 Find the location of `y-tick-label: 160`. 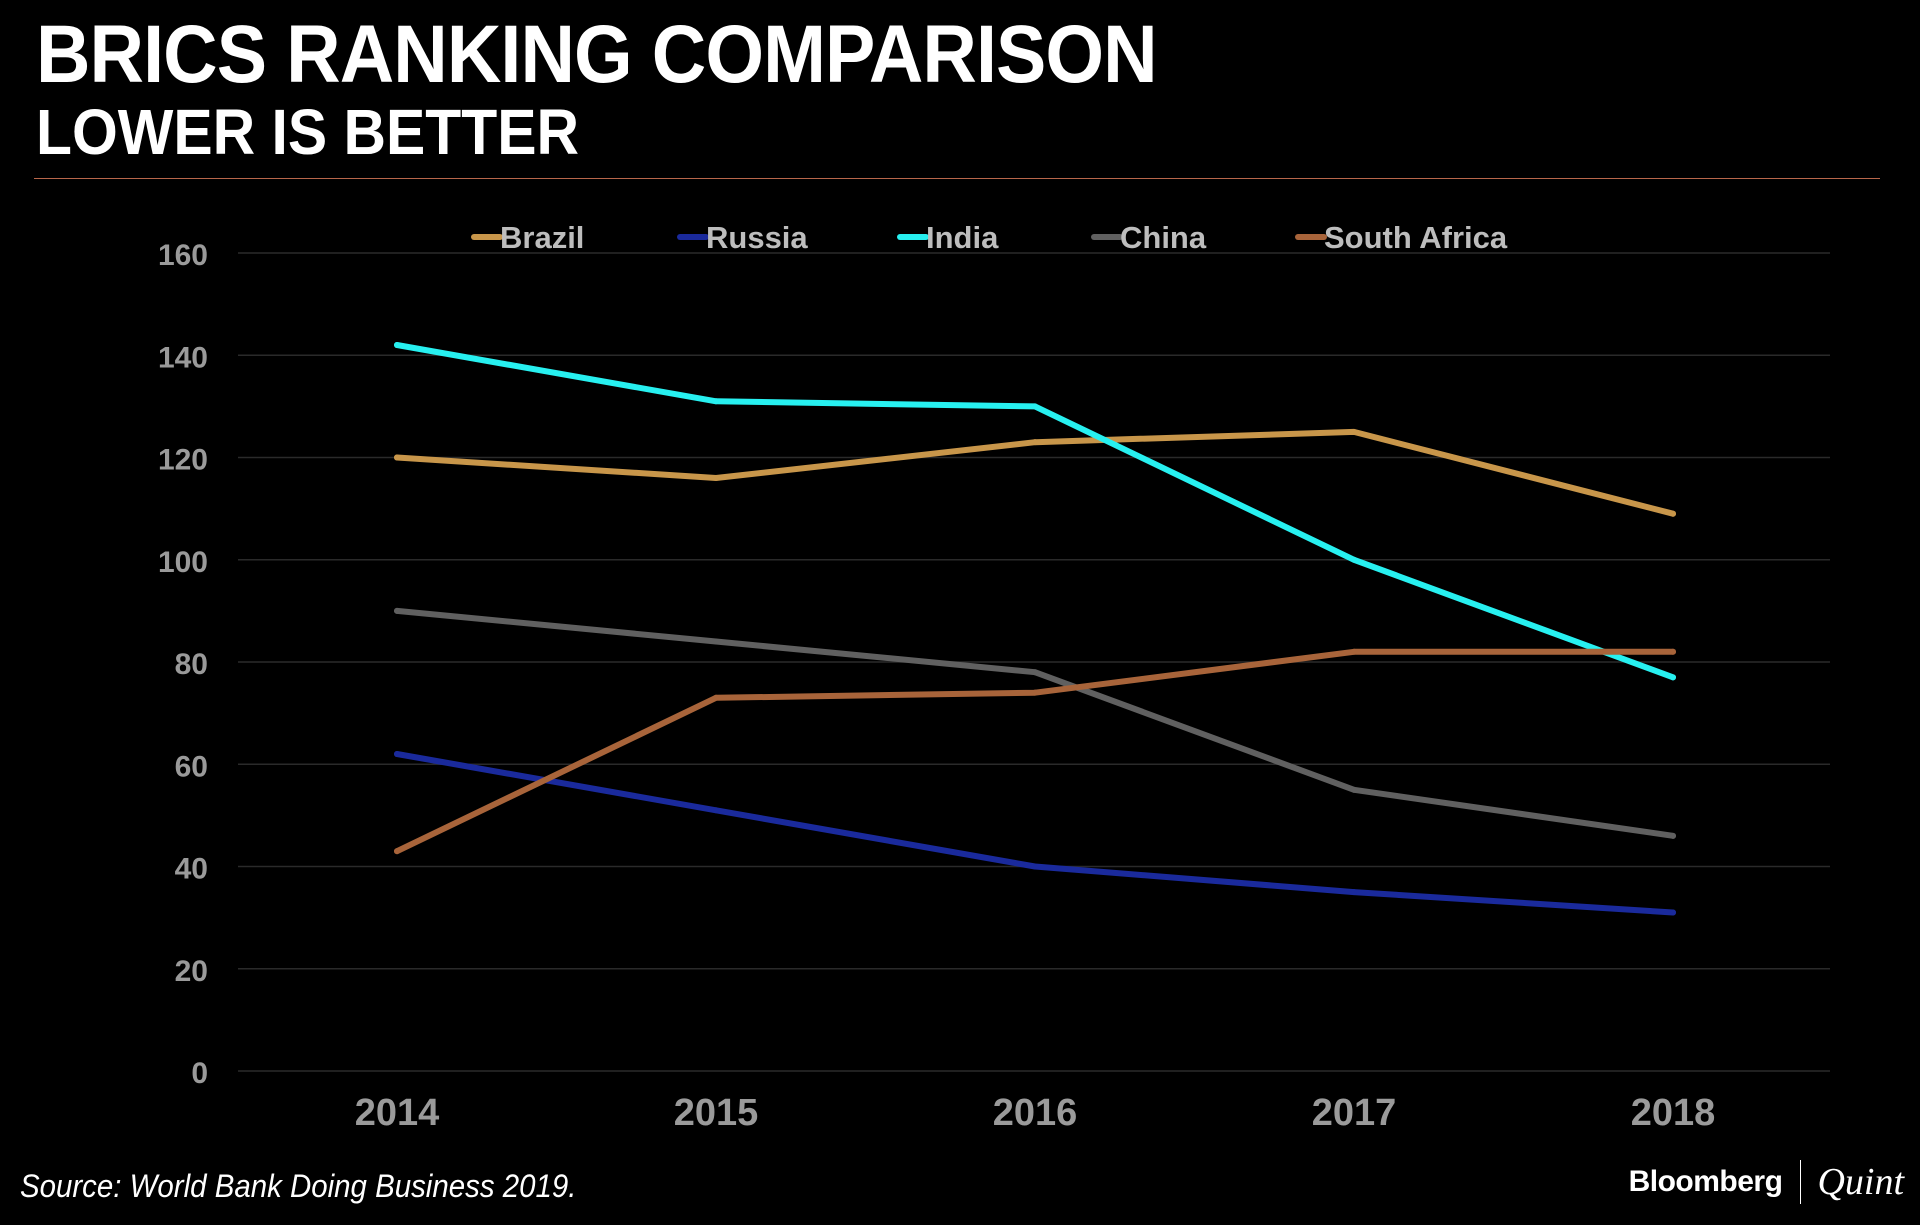

y-tick-label: 160 is located at coordinates (183, 255).